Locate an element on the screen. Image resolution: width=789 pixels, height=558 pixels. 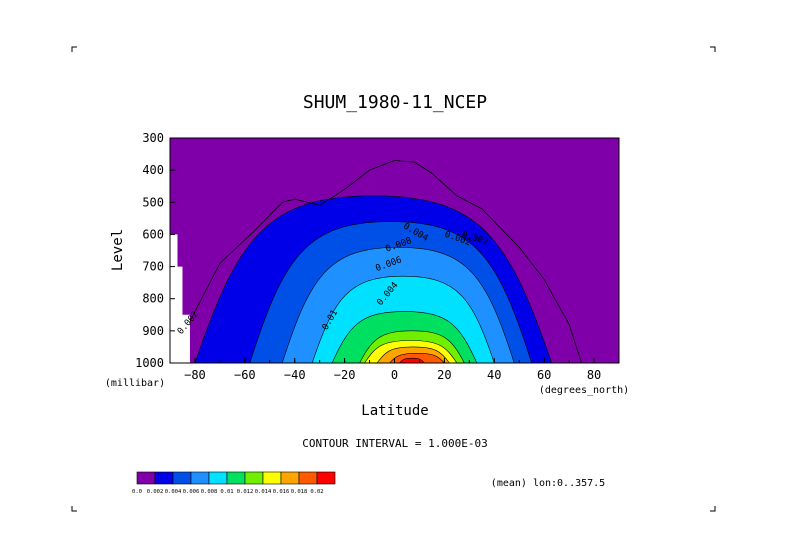
contour-band is located at coordinates (412, 360).